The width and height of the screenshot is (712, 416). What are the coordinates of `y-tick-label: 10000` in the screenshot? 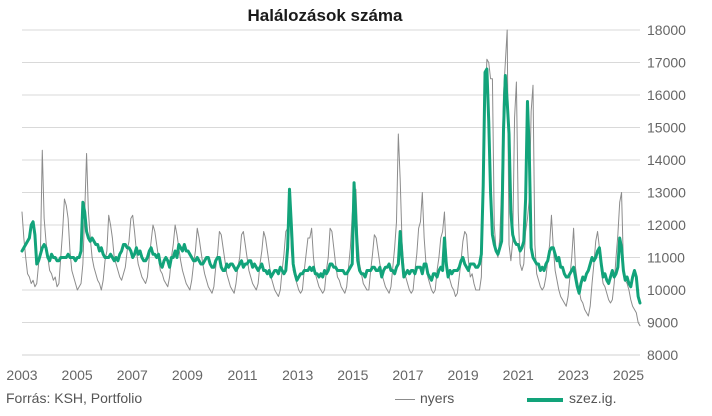 It's located at (666, 290).